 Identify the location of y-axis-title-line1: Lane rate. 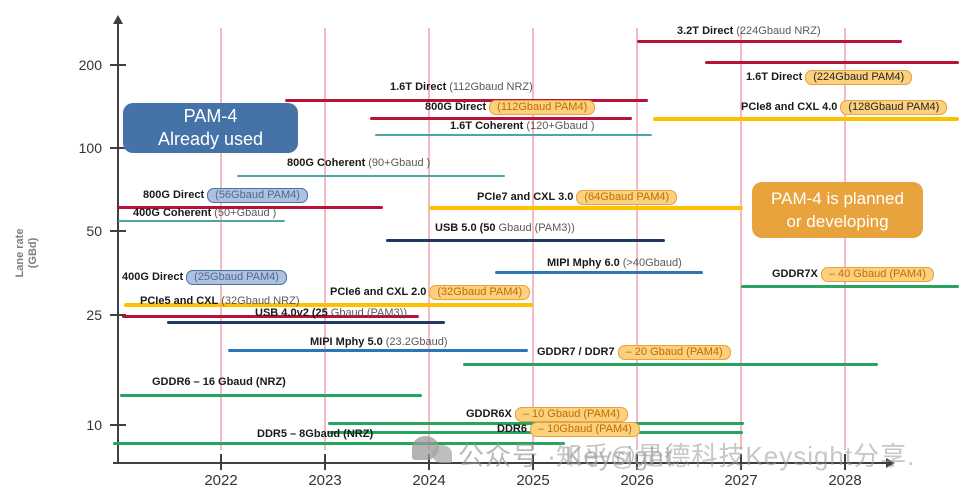
(20, 253).